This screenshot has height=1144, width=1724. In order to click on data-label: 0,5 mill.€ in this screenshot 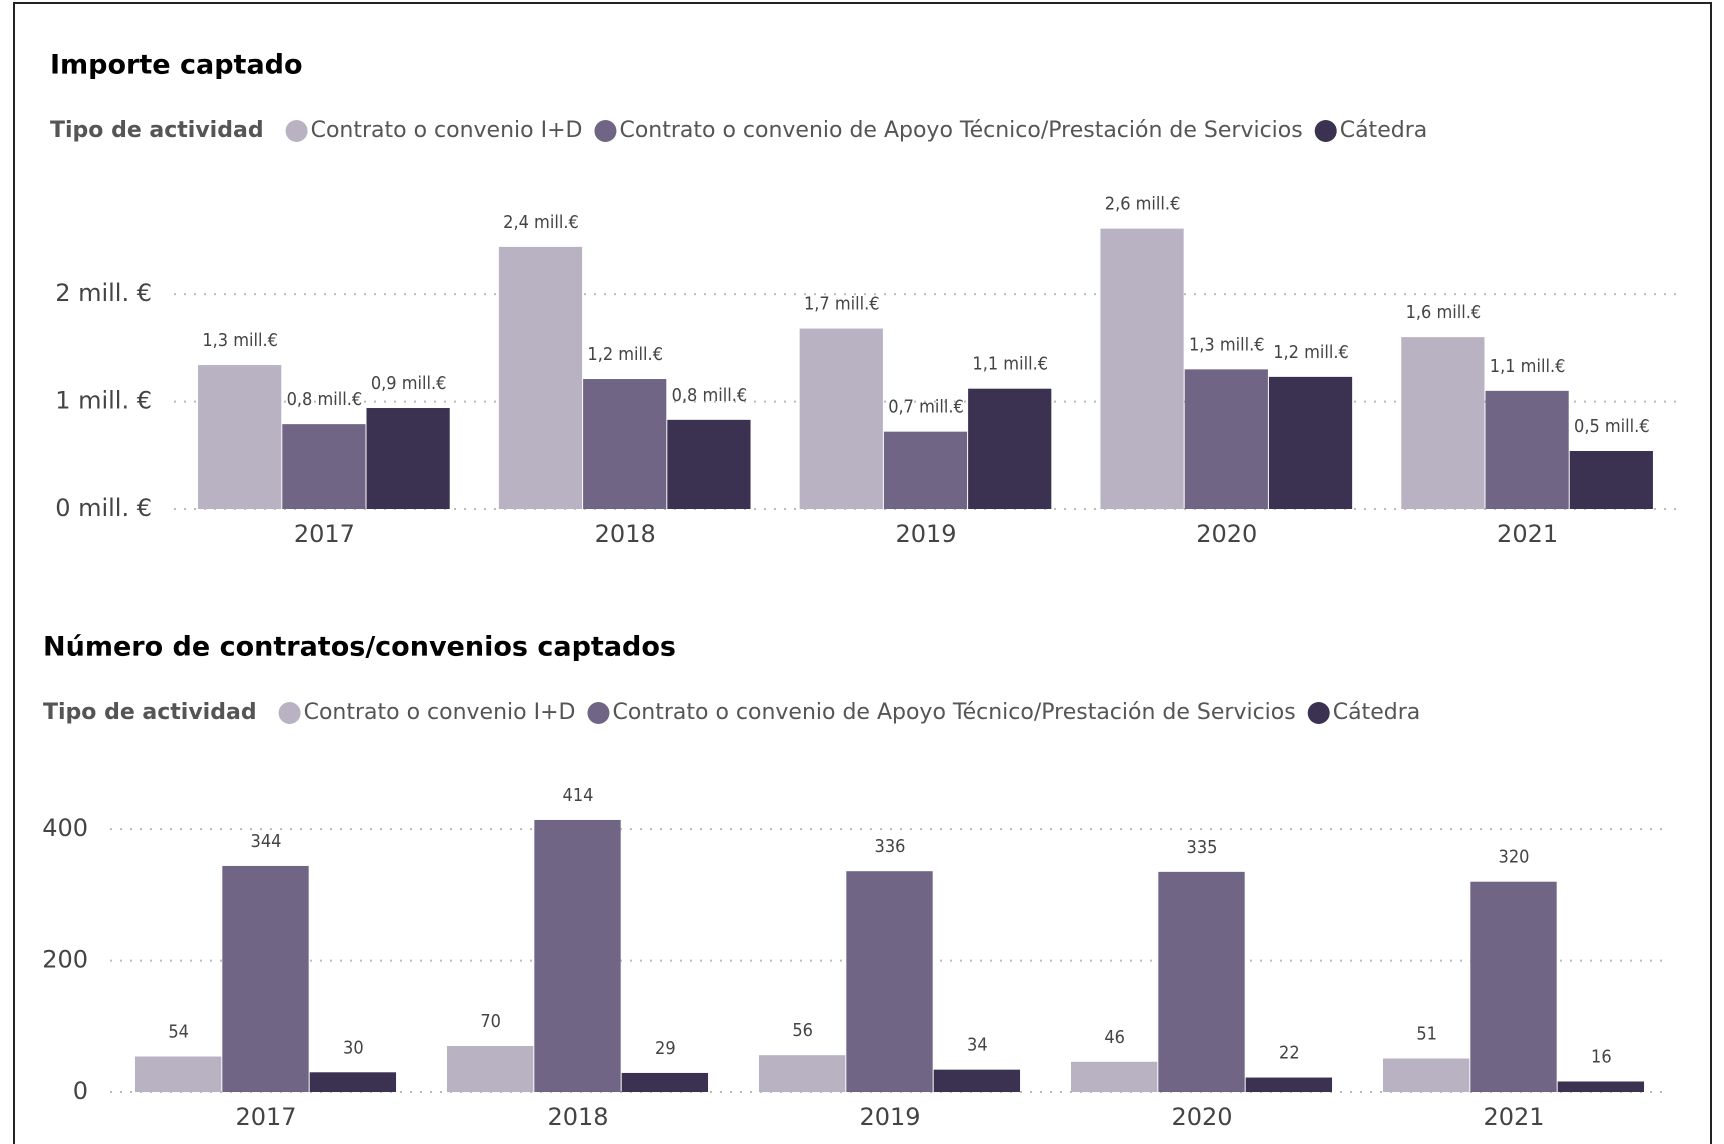, I will do `click(1612, 426)`.